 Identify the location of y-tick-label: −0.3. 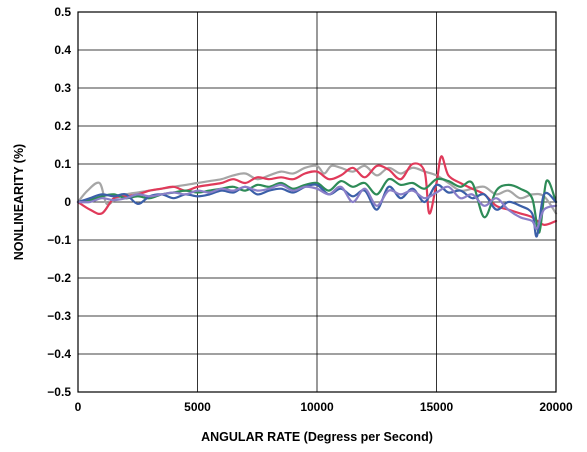
(59, 316).